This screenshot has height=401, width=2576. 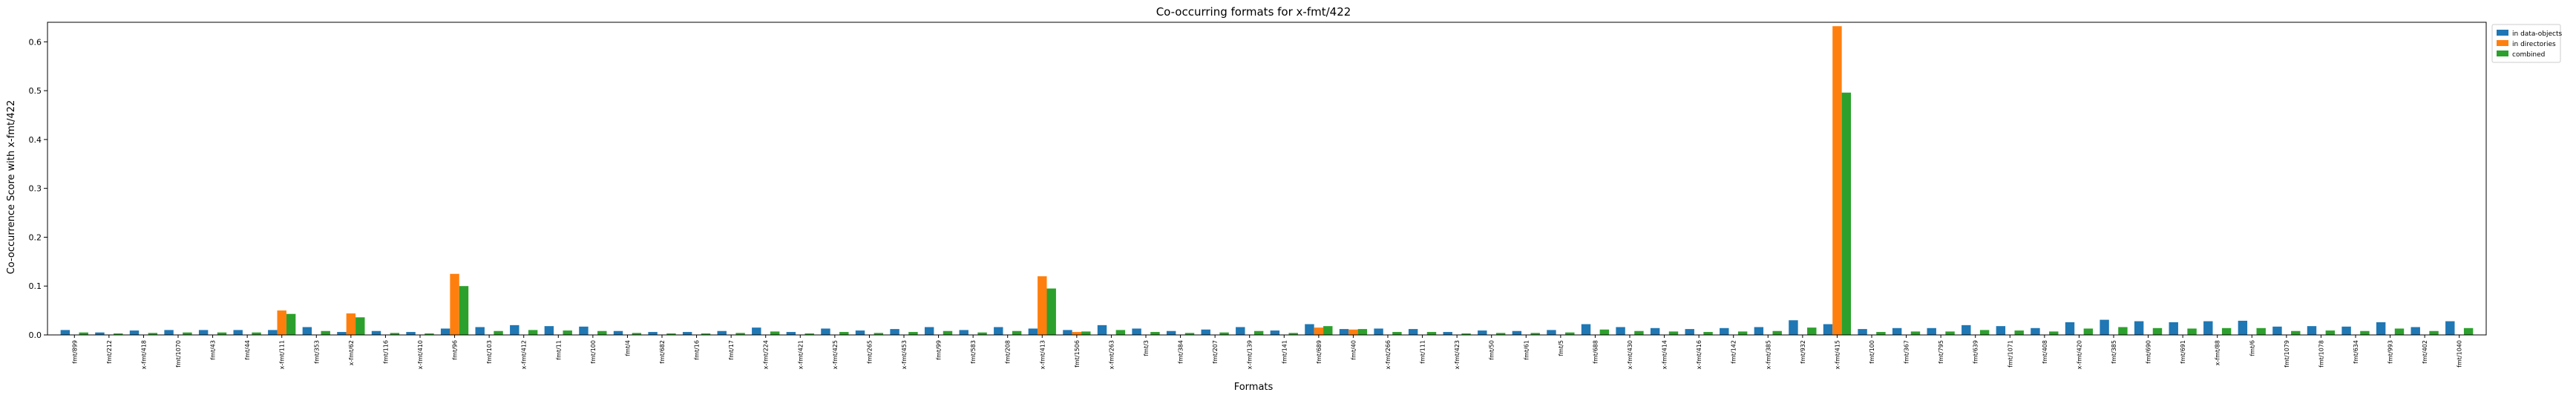 I want to click on x-tick-label: x-fmt/416, so click(x=1699, y=354).